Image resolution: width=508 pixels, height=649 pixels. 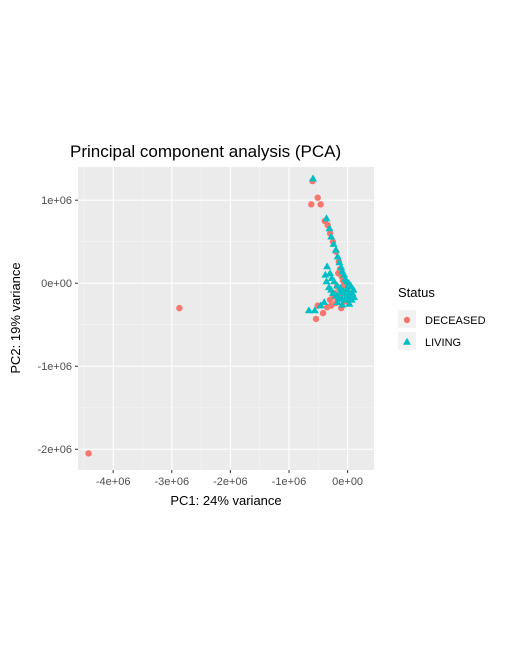 What do you see at coordinates (57, 325) in the screenshot?
I see `y-axis-ticks: -2e+06 -1e+06 0e+00 1e+06` at bounding box center [57, 325].